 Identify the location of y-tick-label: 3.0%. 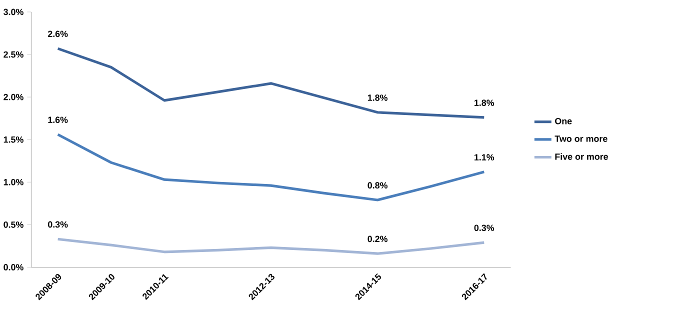
(14, 12).